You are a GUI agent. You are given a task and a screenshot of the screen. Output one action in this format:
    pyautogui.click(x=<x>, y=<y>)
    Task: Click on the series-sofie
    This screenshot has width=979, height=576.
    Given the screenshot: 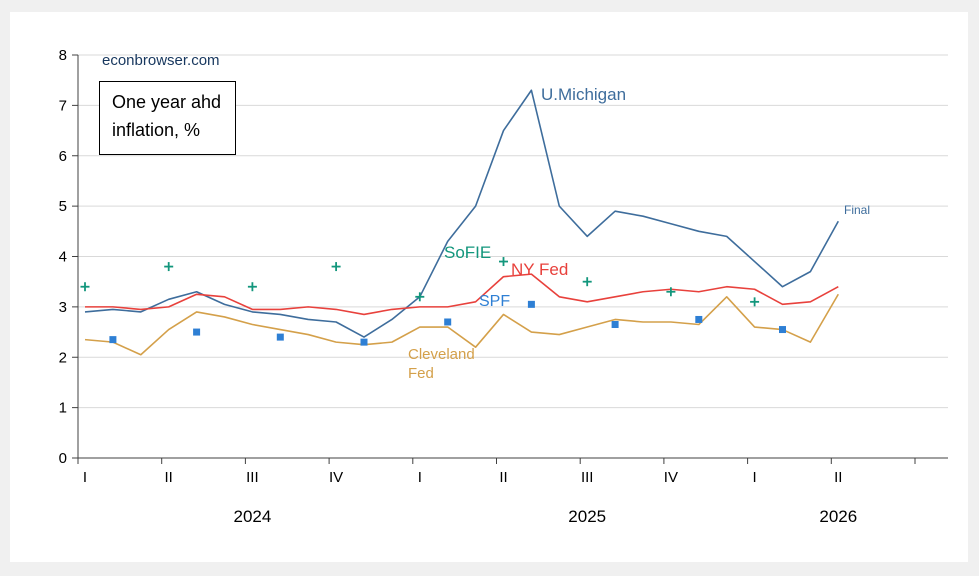 What is the action you would take?
    pyautogui.click(x=420, y=282)
    